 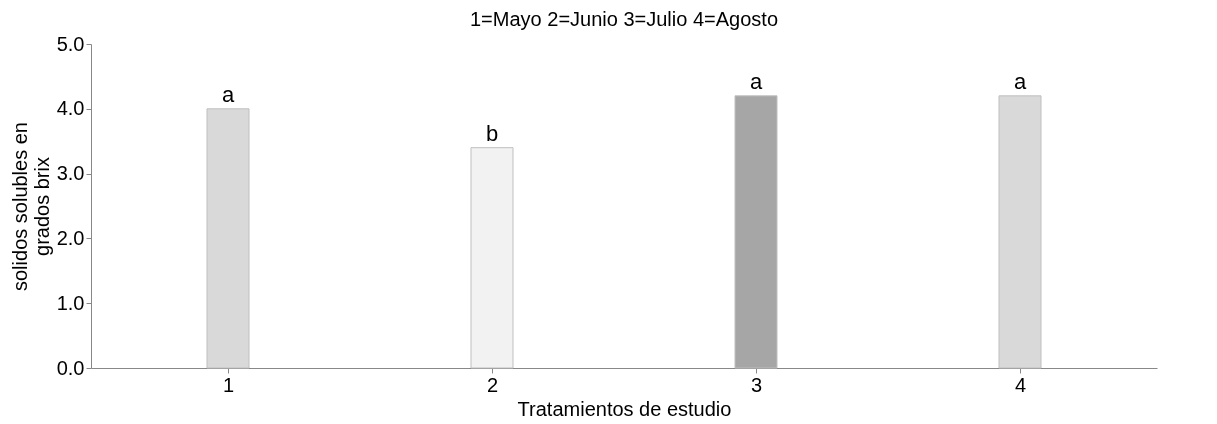 What do you see at coordinates (70, 173) in the screenshot?
I see `y-tick-label: 3.0` at bounding box center [70, 173].